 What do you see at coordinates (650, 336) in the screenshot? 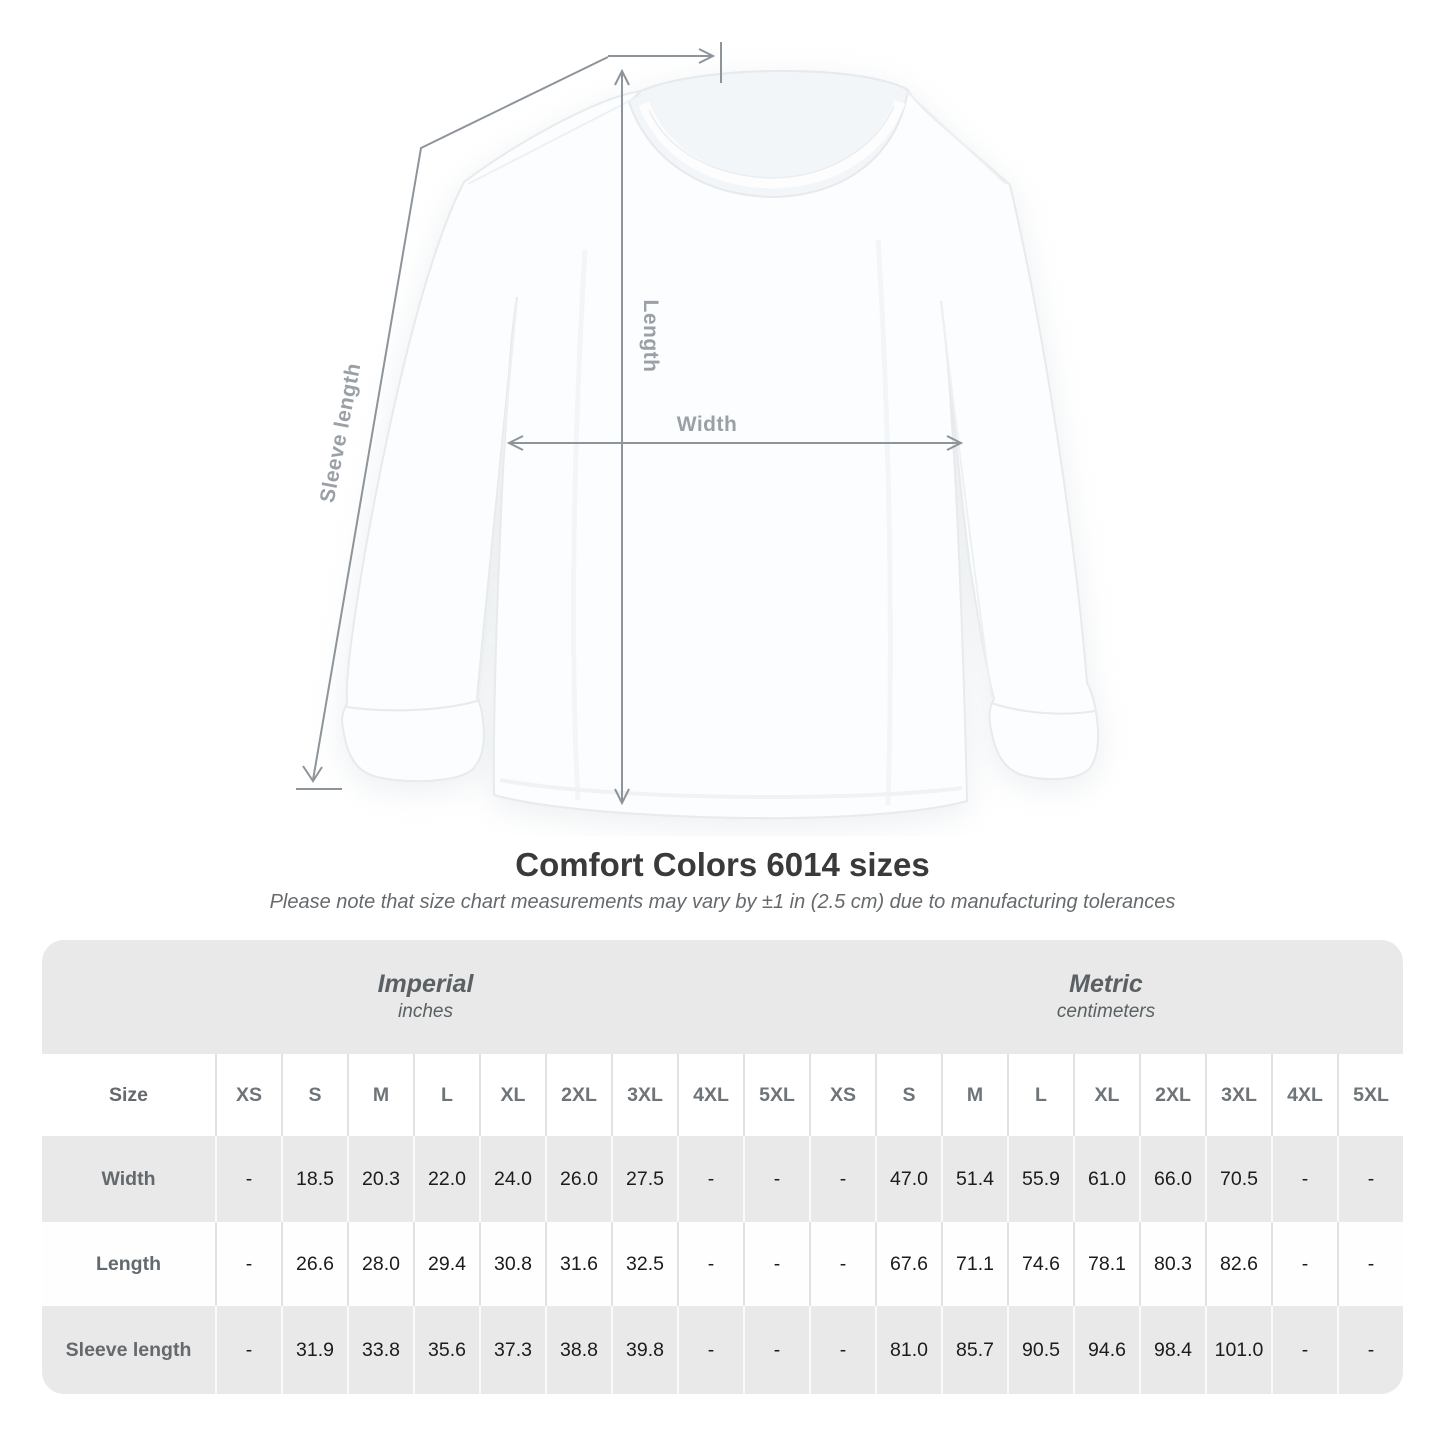
I see `length-label: Length` at bounding box center [650, 336].